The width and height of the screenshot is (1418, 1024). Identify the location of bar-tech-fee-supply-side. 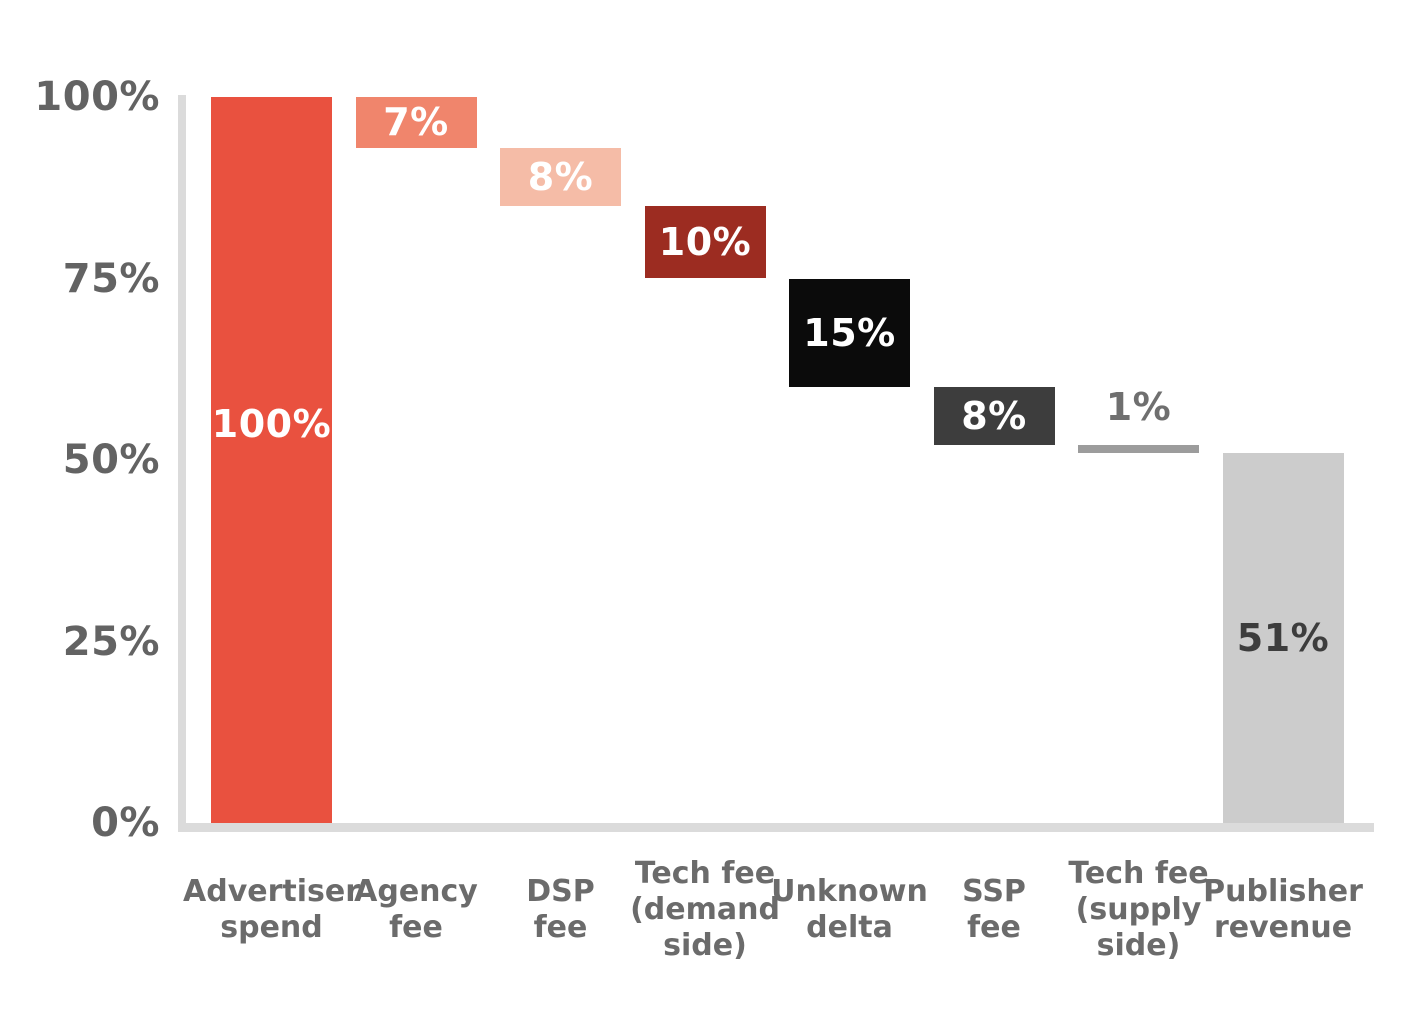
(1138, 449).